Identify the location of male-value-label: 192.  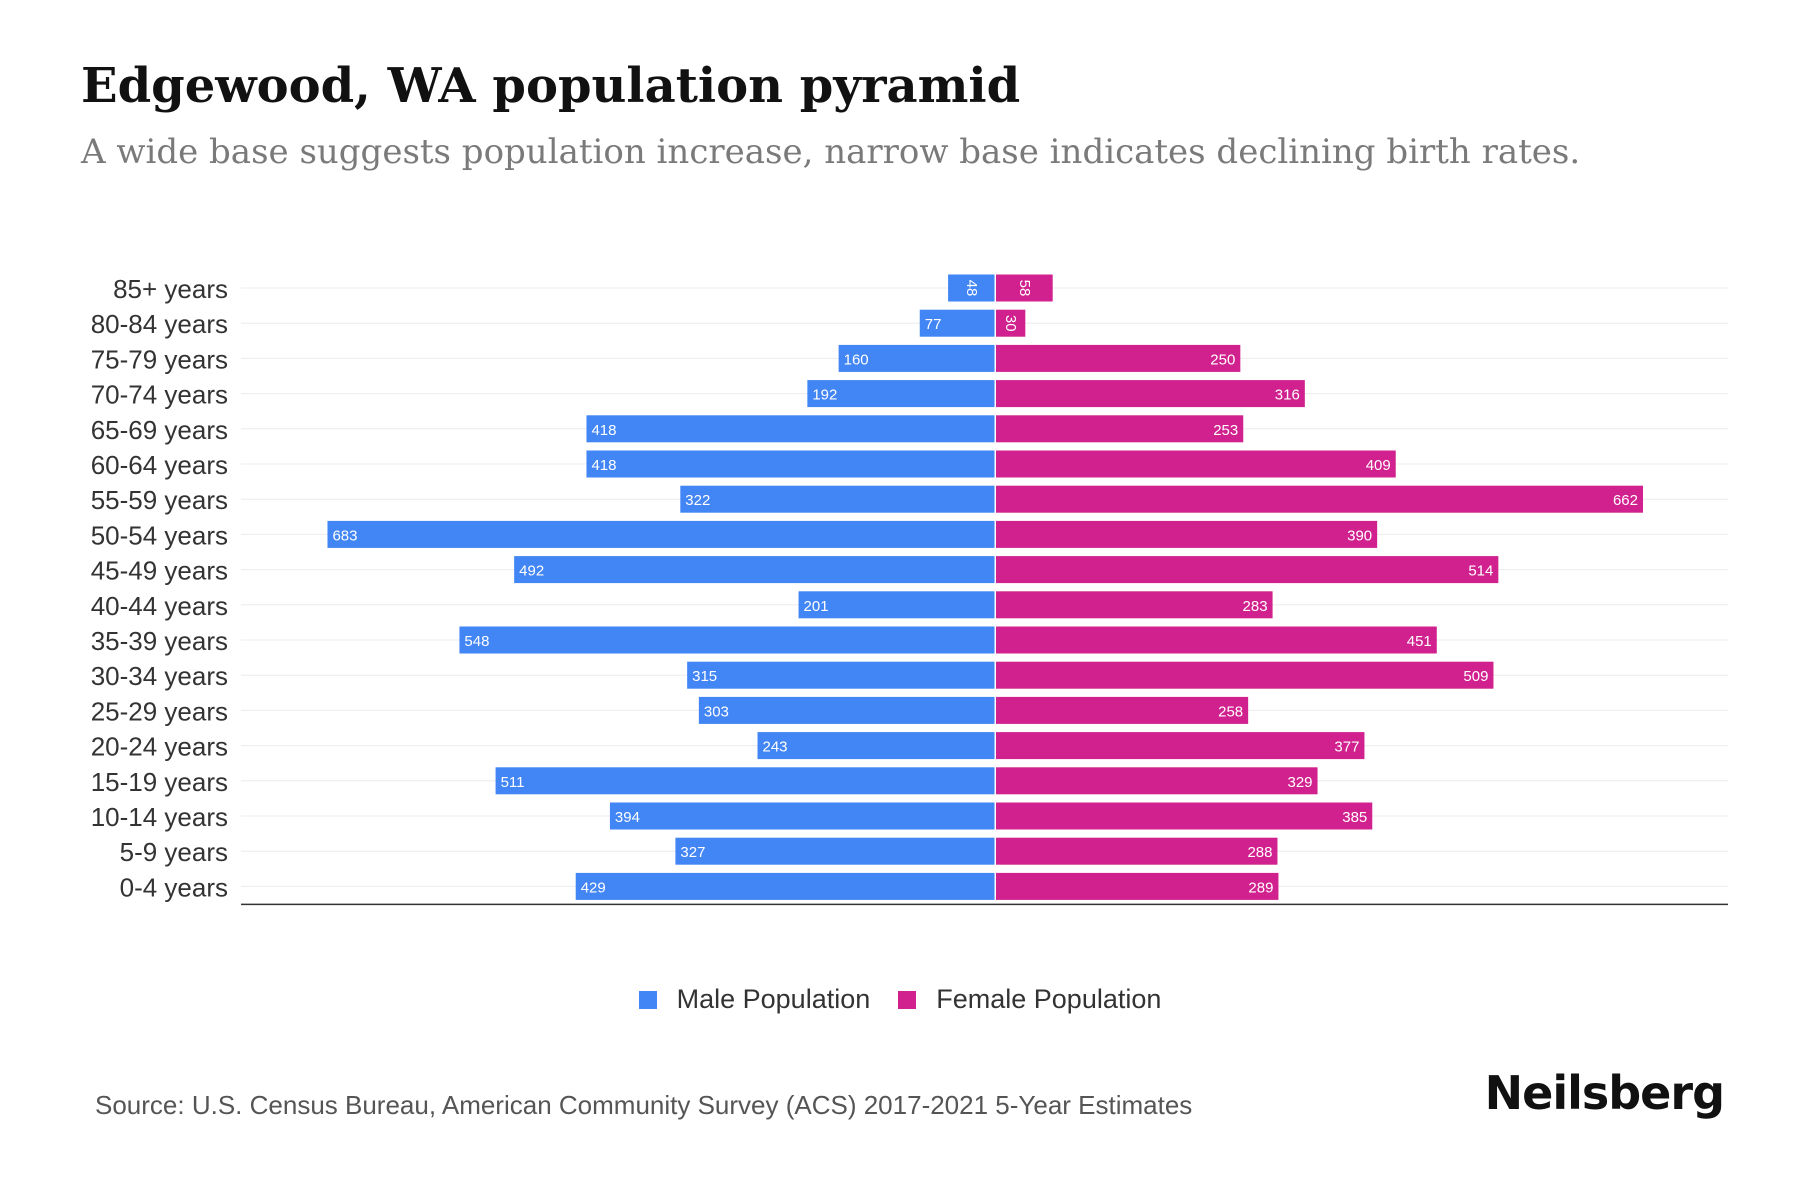
(824, 395).